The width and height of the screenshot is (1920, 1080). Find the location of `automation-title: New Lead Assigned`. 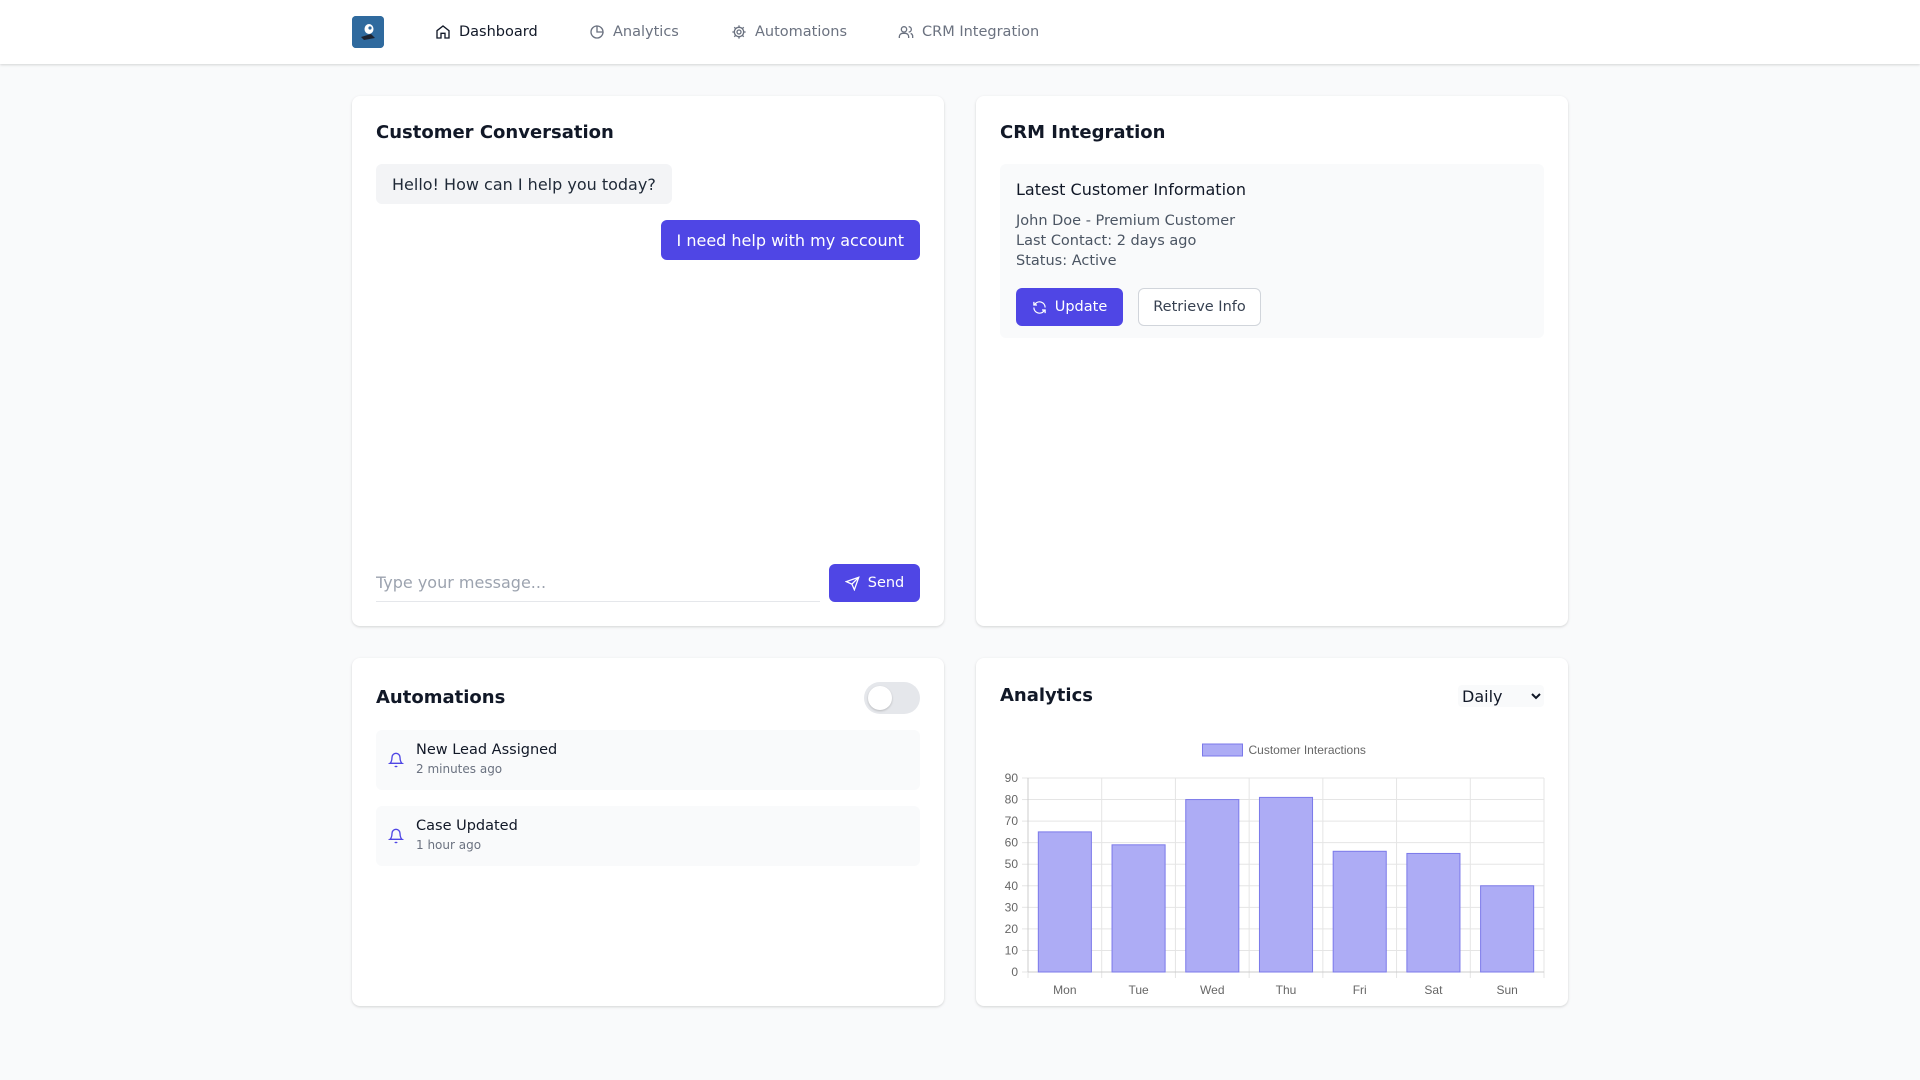

automation-title: New Lead Assigned is located at coordinates (487, 750).